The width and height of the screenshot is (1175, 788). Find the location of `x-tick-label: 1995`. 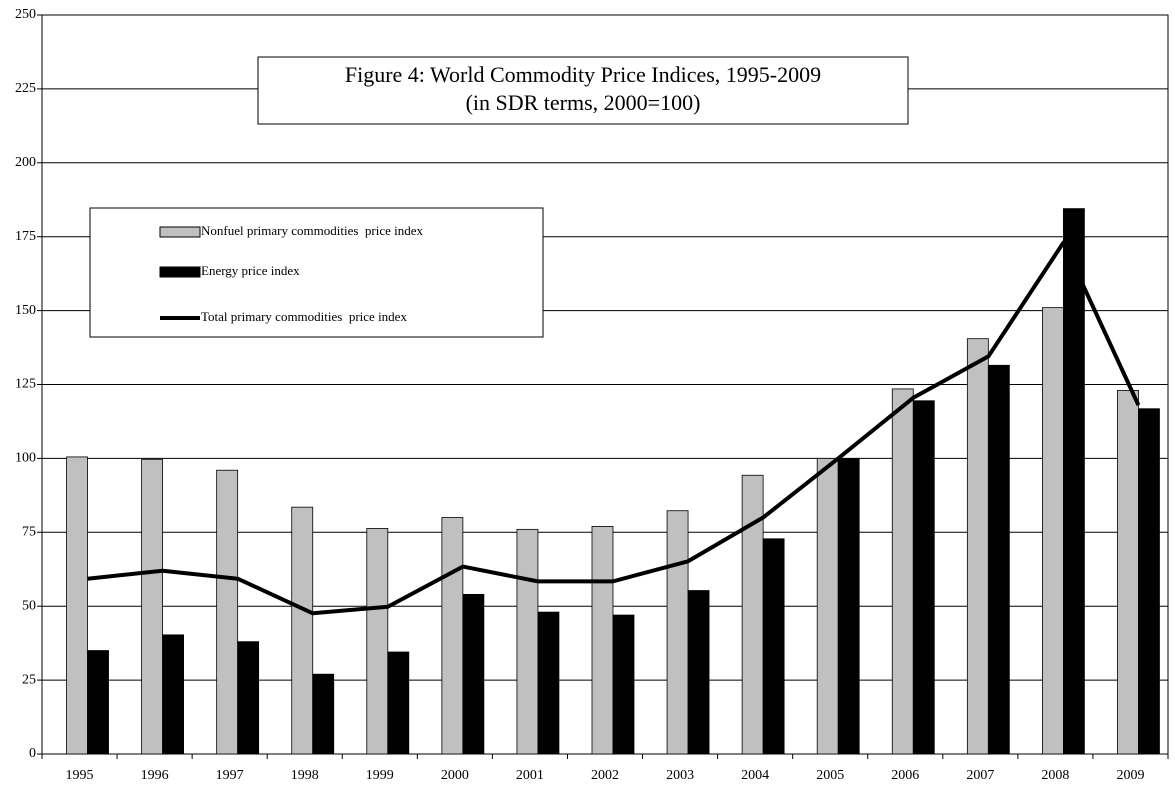

x-tick-label: 1995 is located at coordinates (80, 775).